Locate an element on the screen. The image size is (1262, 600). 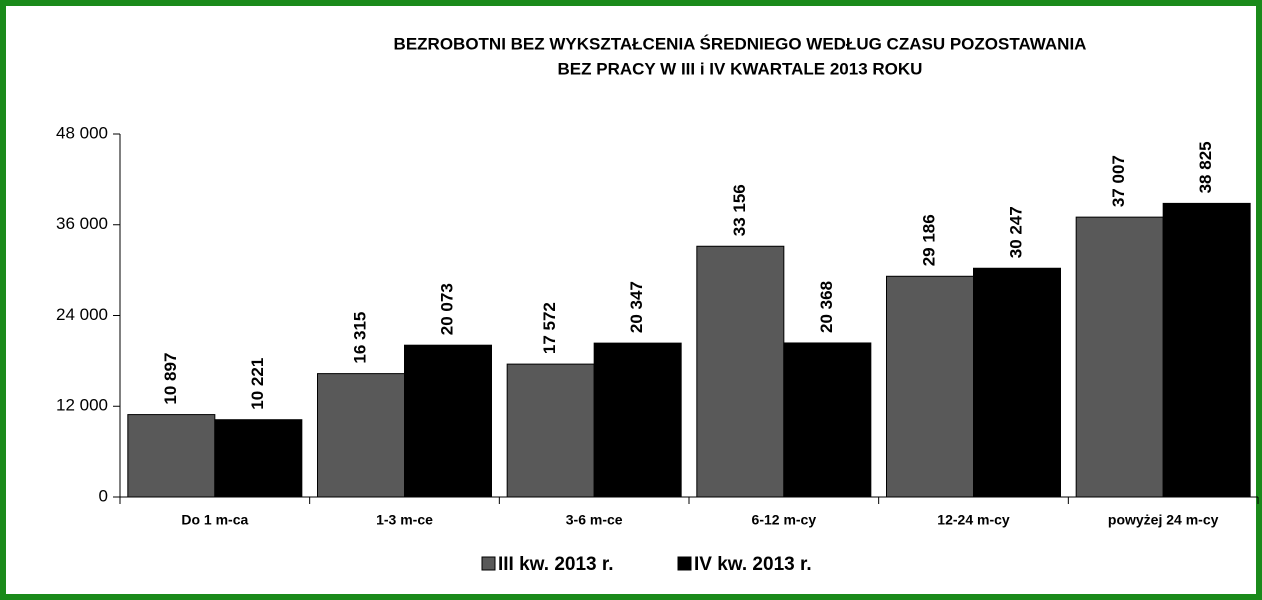
x-tick-label: 6-12 m-cy is located at coordinates (784, 520).